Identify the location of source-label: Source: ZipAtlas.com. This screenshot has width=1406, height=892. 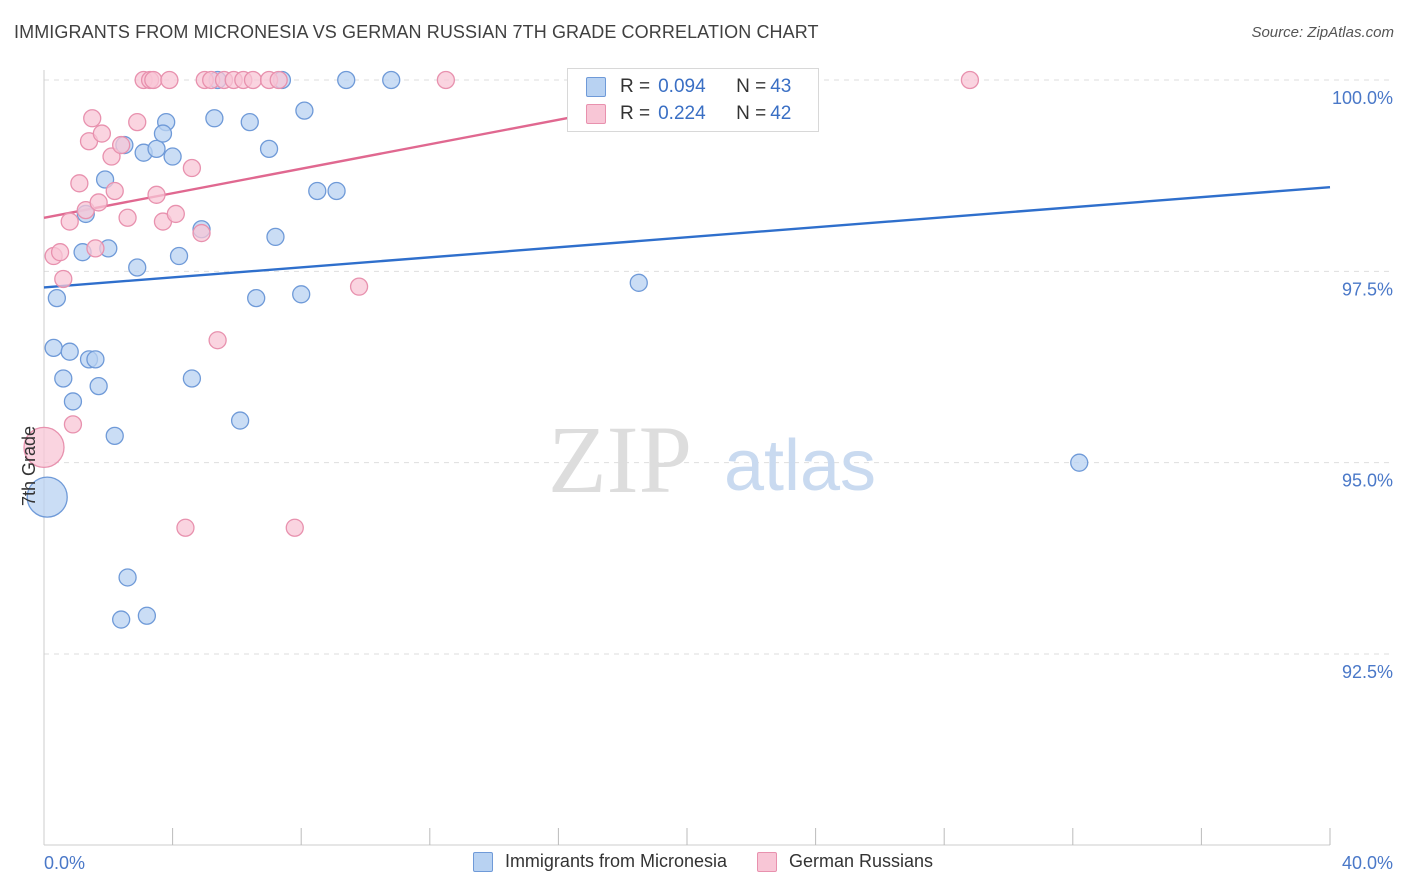
(1322, 32).